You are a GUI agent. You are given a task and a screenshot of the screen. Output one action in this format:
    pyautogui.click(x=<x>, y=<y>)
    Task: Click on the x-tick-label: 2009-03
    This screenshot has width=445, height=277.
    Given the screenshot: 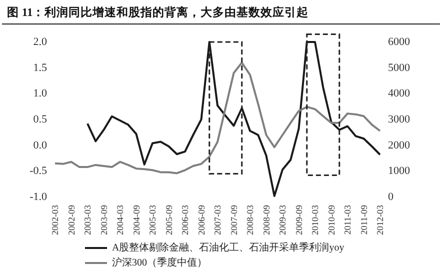 What is the action you would take?
    pyautogui.click(x=283, y=219)
    